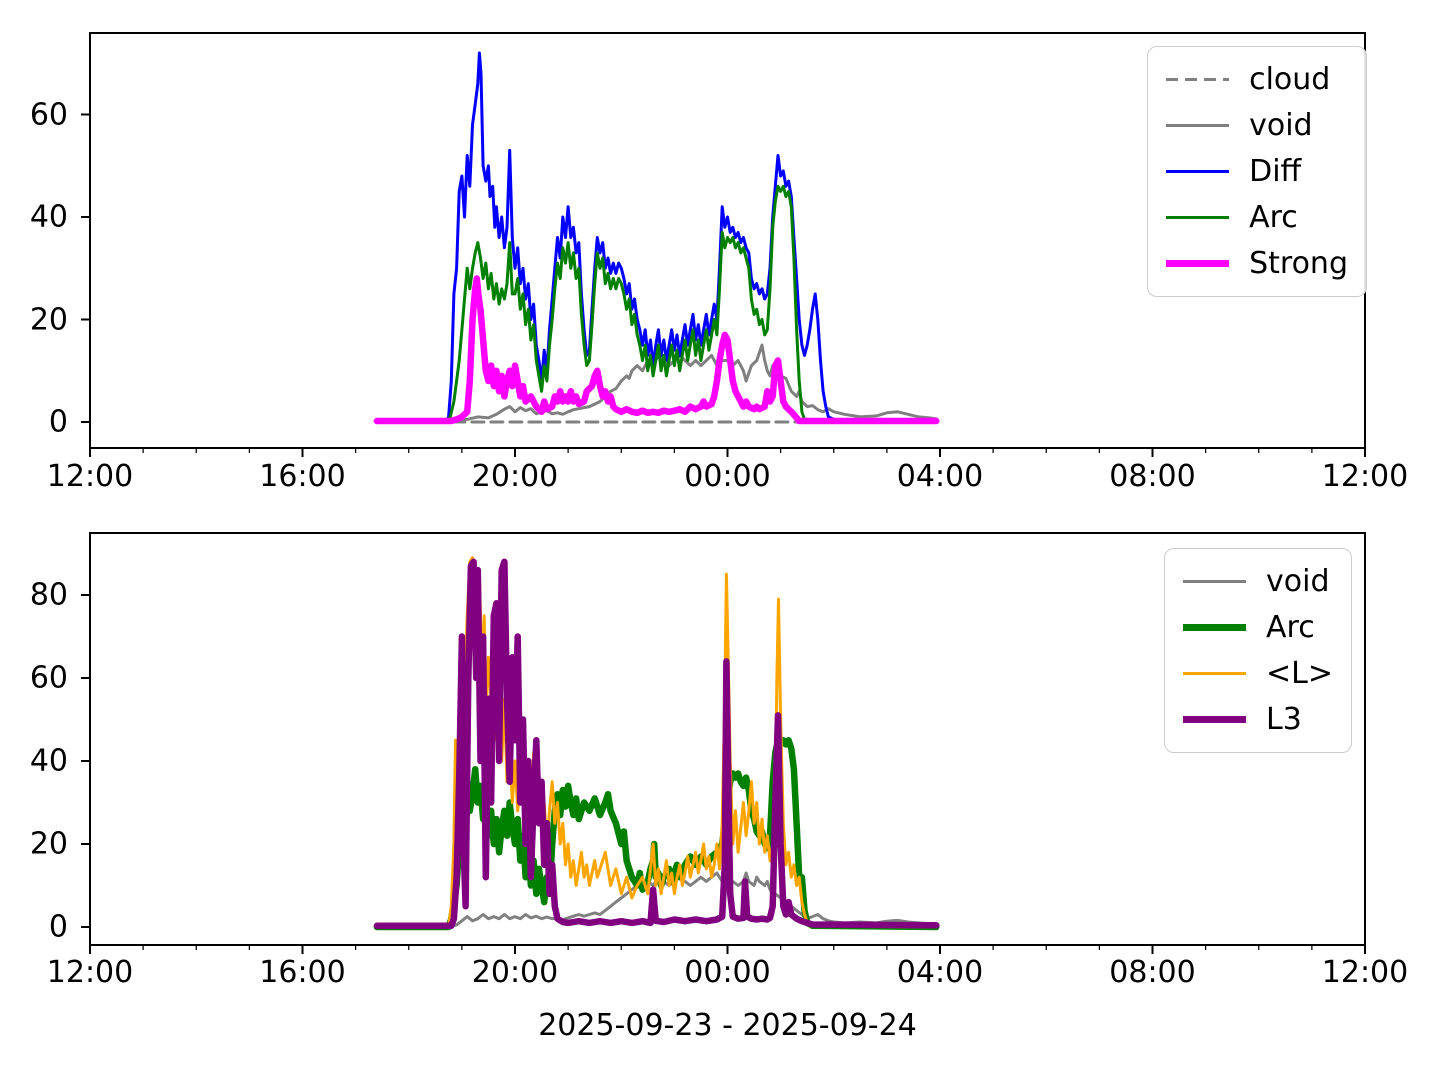  I want to click on legend-bottom: void Arc <L> L3, so click(1258, 650).